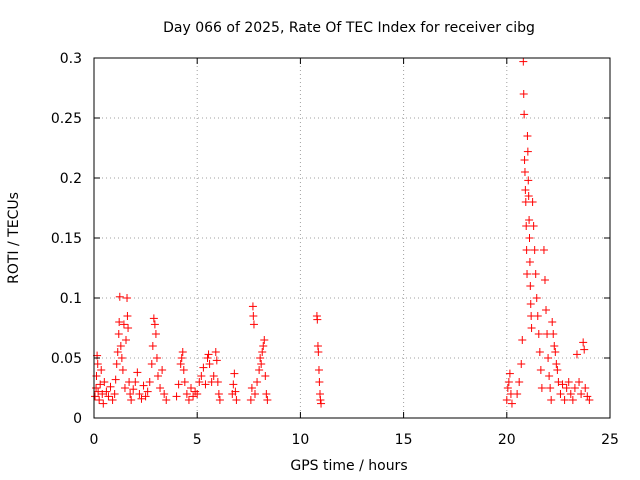 The width and height of the screenshot is (640, 480). Describe the element at coordinates (66, 359) in the screenshot. I see `y-tick-label: 0.05` at that location.